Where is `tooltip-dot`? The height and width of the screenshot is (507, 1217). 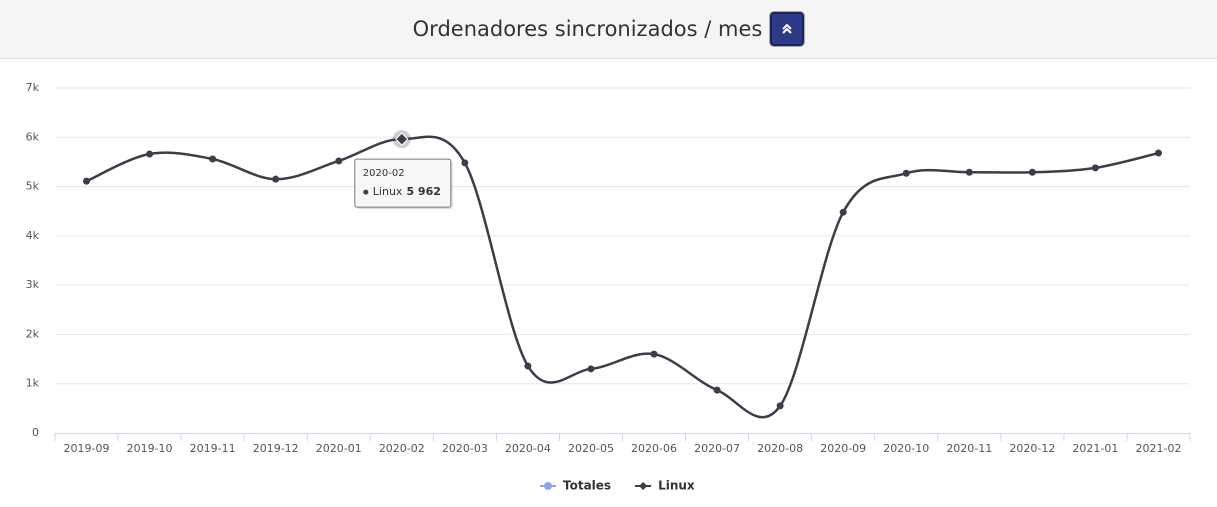
tooltip-dot is located at coordinates (366, 192).